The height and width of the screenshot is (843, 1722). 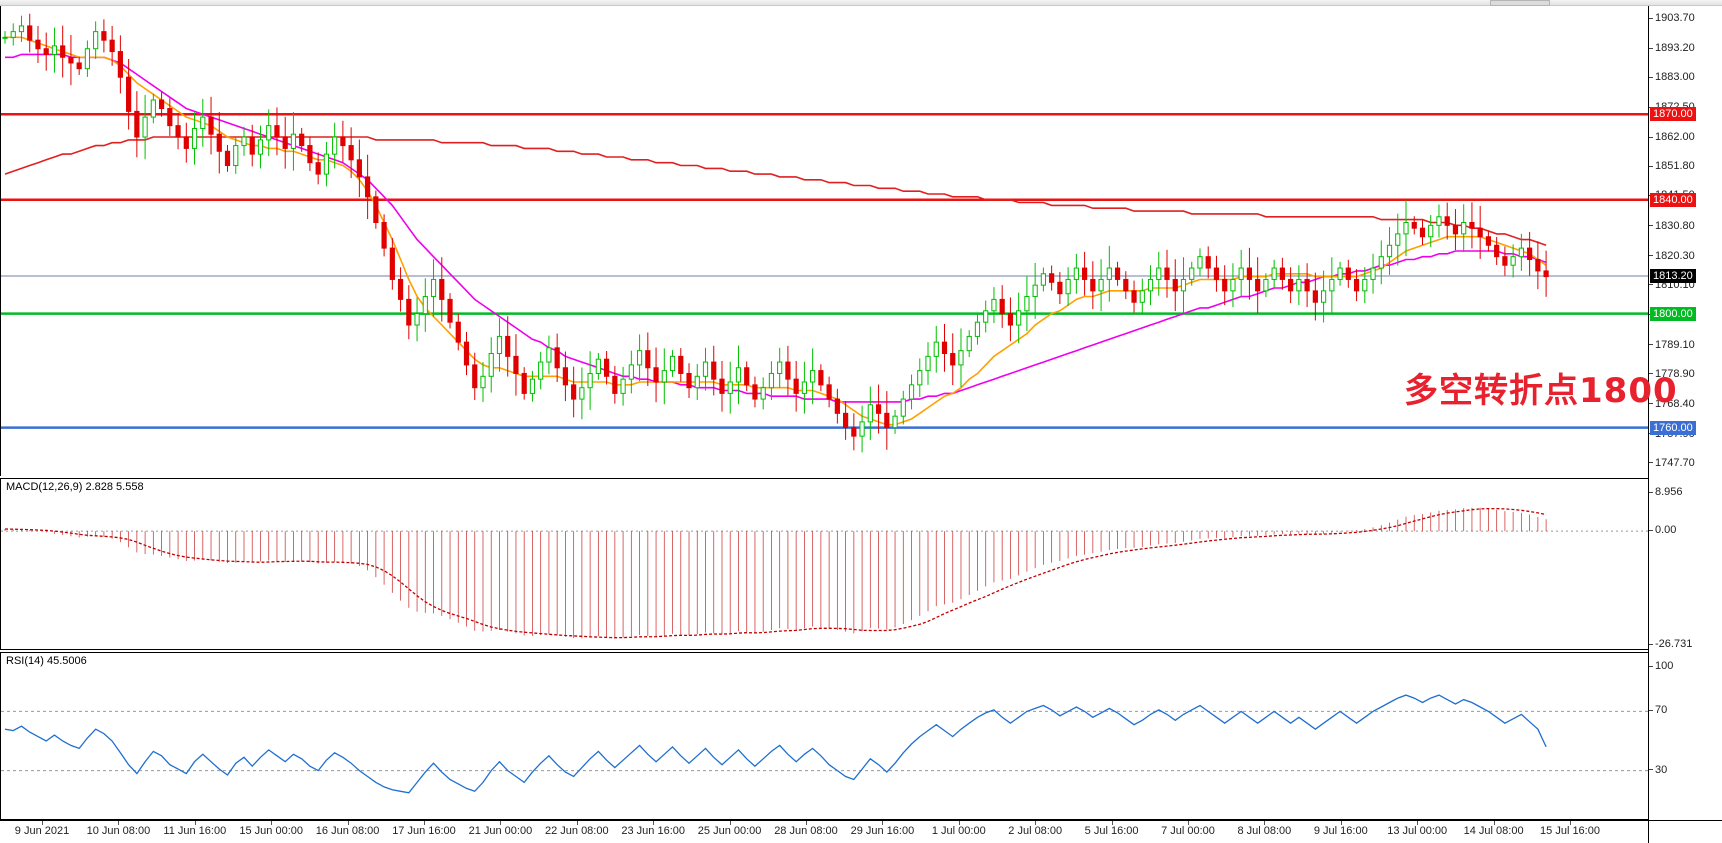 I want to click on time-axis-label: 2 Jul 08:00, so click(x=1035, y=831).